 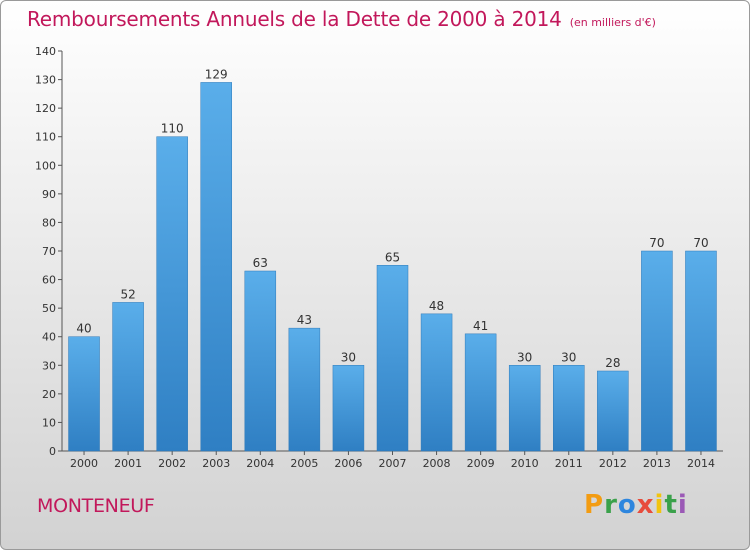 What do you see at coordinates (436, 306) in the screenshot?
I see `bar-value-label: 48` at bounding box center [436, 306].